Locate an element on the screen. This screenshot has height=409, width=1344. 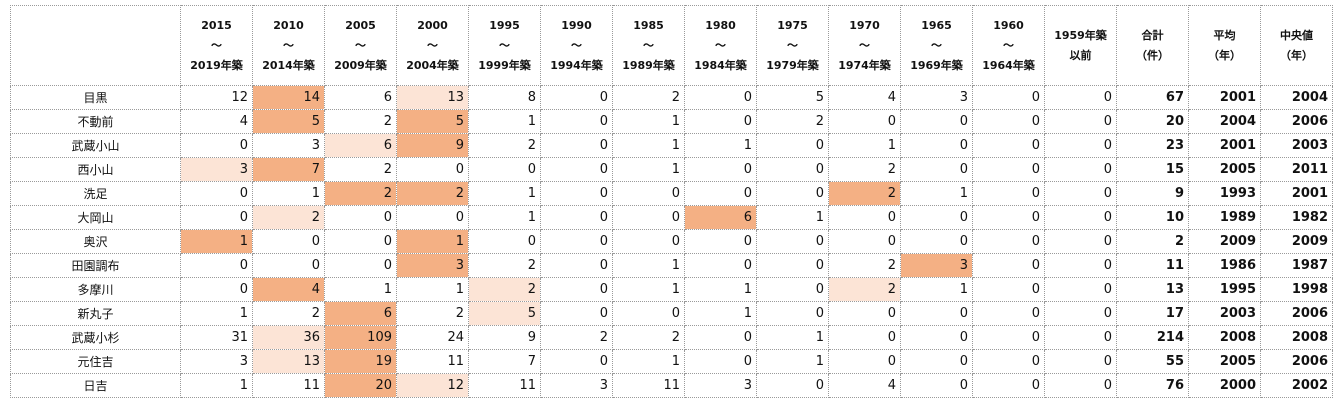
value-cell: 31 is located at coordinates (216, 337).